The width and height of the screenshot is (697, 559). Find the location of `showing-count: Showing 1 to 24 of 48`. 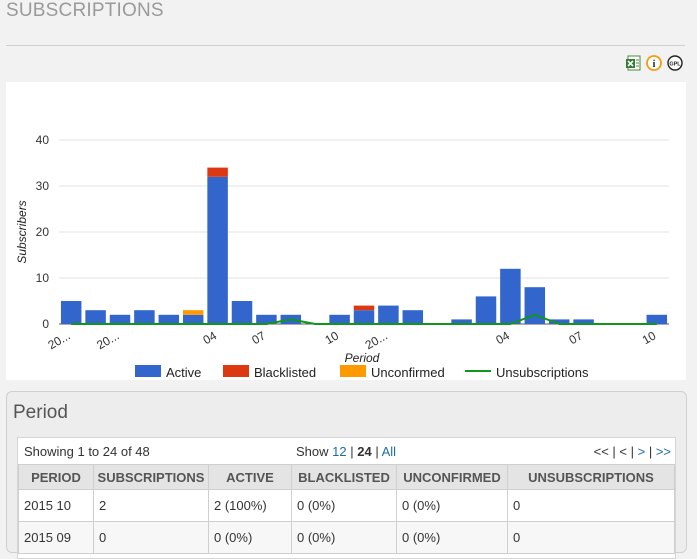

showing-count: Showing 1 to 24 of 48 is located at coordinates (87, 451).